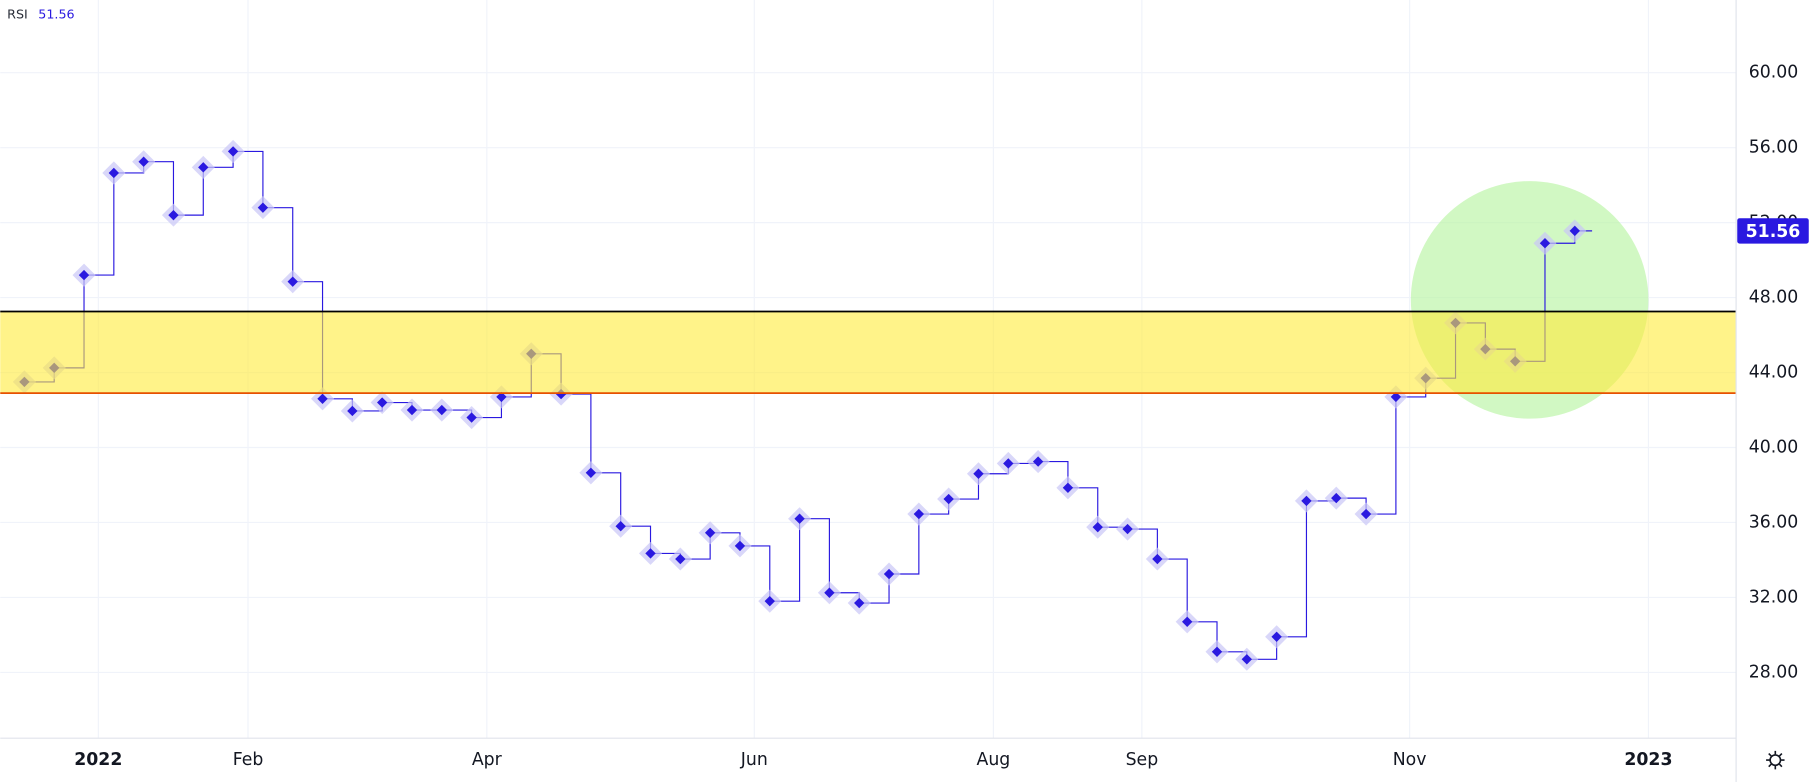 The height and width of the screenshot is (782, 1809). What do you see at coordinates (1142, 760) in the screenshot?
I see `x-tick-label: Sep` at bounding box center [1142, 760].